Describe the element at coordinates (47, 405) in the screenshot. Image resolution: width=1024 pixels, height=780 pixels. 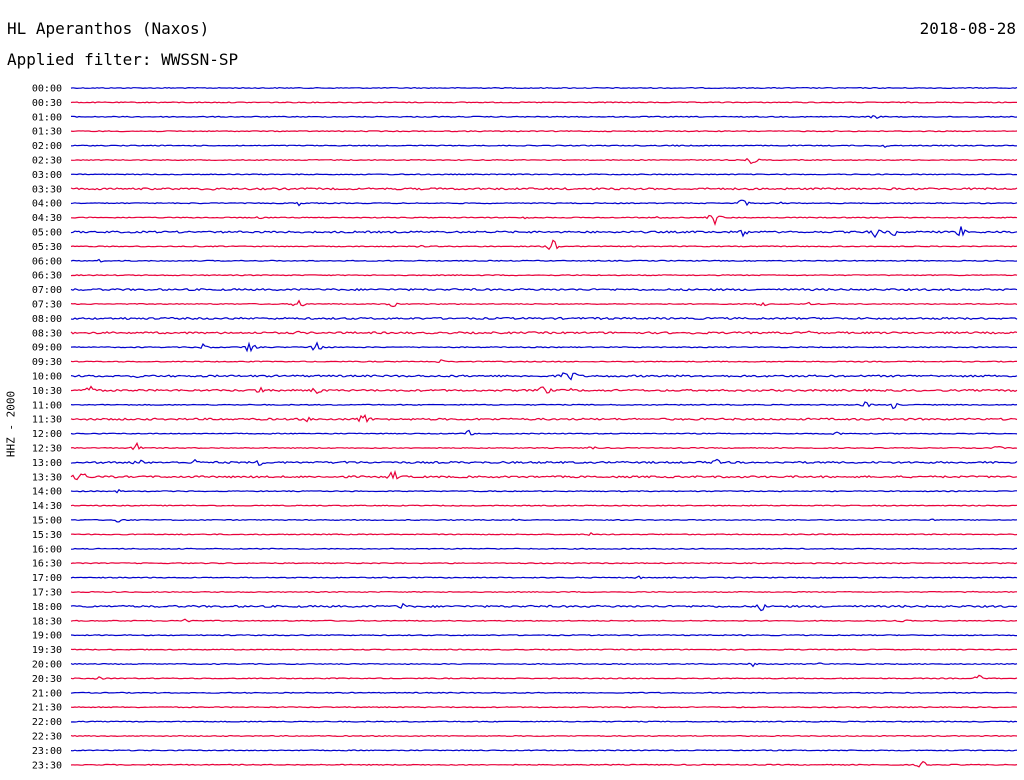
I see `time-tick-label: 11:00` at that location.